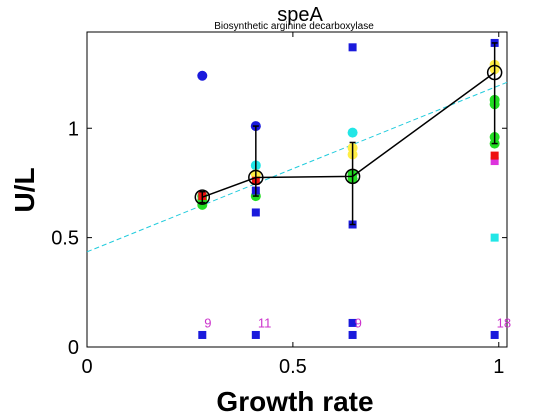 Image resolution: width=560 pixels, height=420 pixels. I want to click on count-label: 18, so click(504, 322).